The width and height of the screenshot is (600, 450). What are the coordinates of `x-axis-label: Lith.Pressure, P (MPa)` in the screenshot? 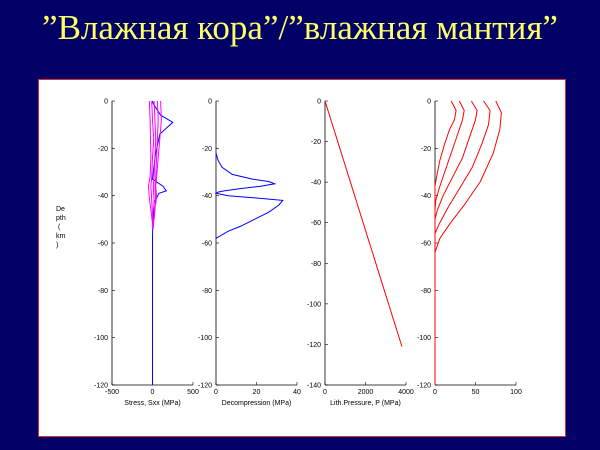 It's located at (365, 403).